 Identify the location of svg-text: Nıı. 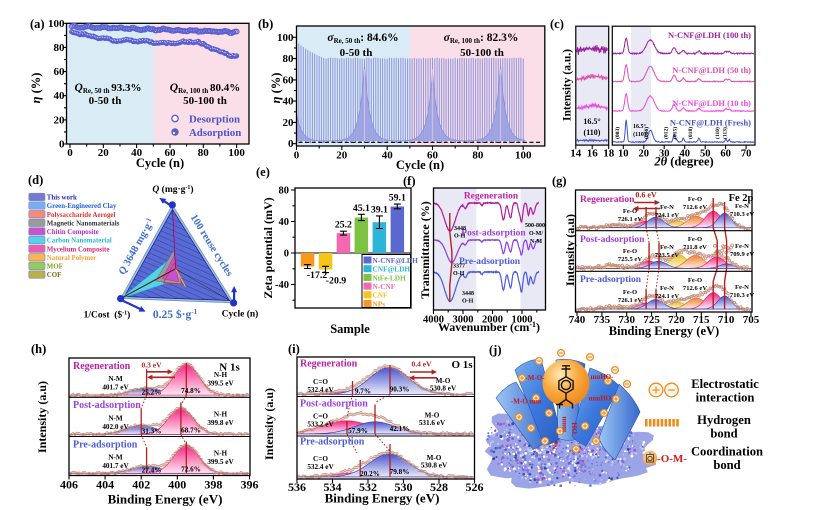
(555, 446).